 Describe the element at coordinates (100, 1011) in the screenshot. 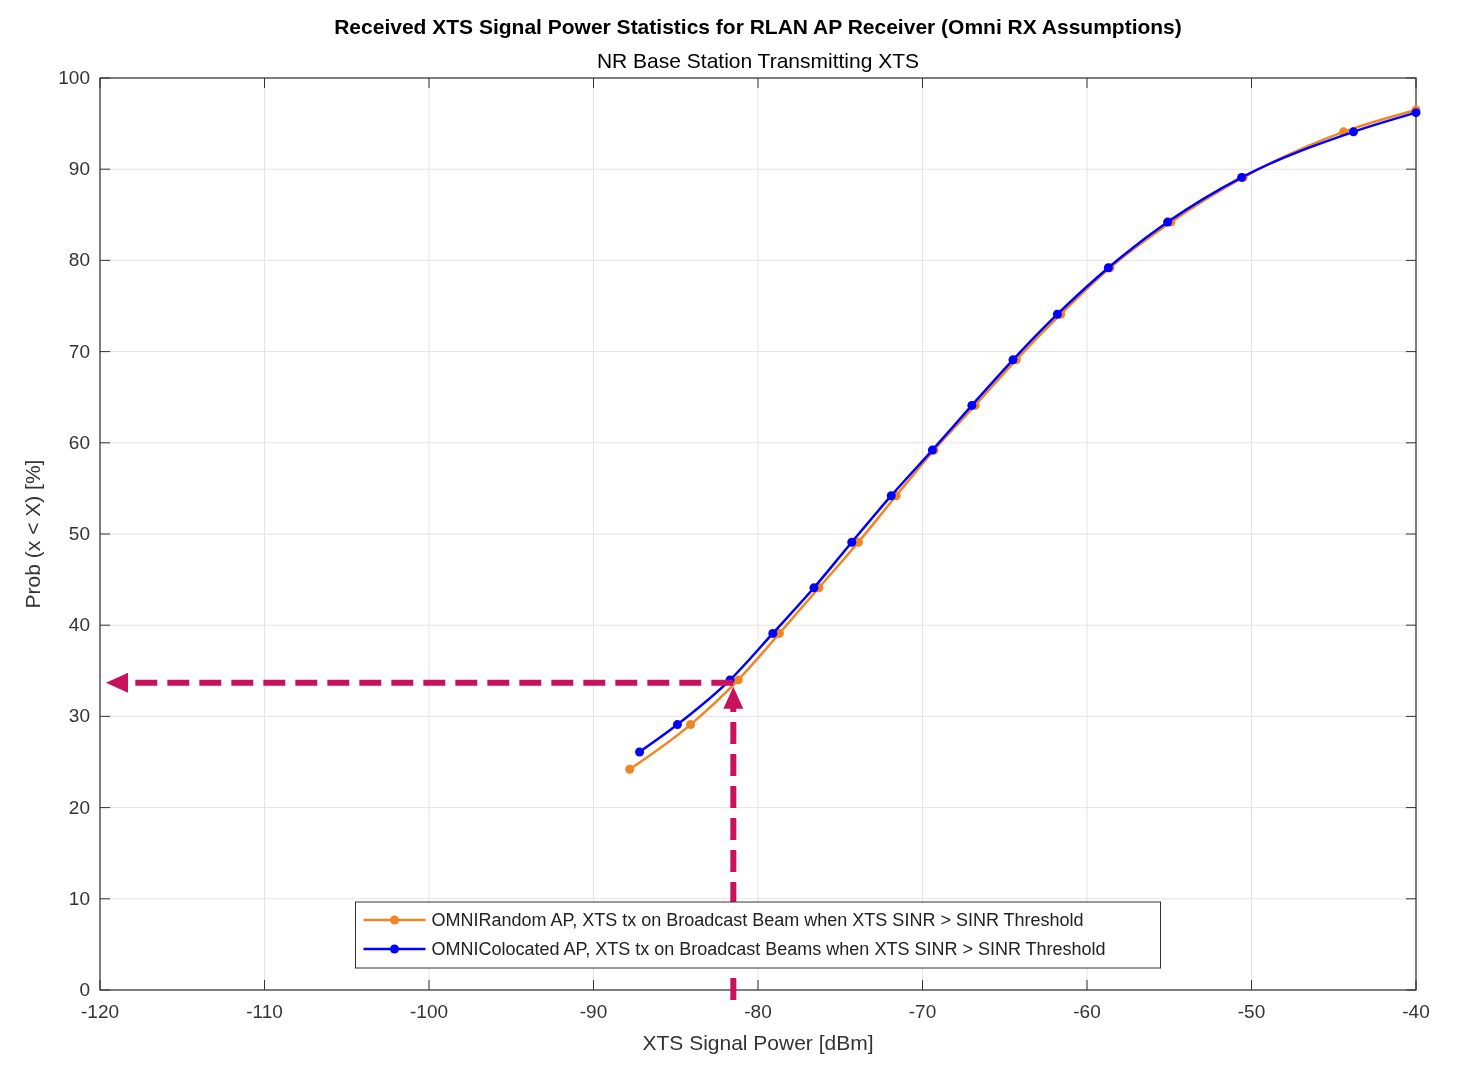

I see `x-tick-label: -120` at that location.